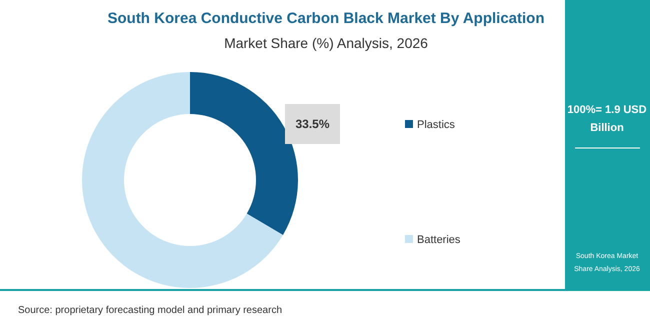  What do you see at coordinates (607, 119) in the screenshot?
I see `text: 100%= 1.9 USD Billion` at bounding box center [607, 119].